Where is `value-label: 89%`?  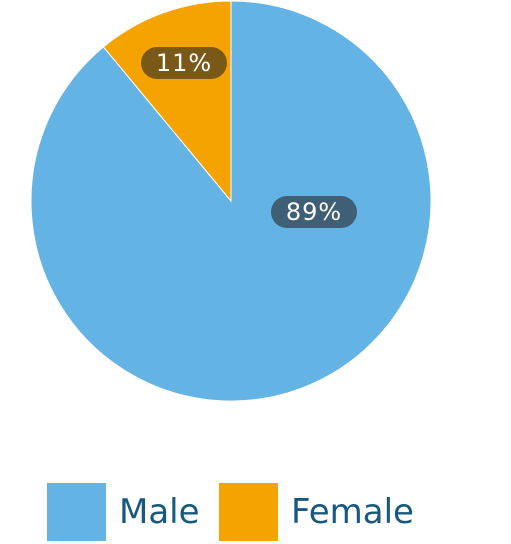
value-label: 89% is located at coordinates (314, 212).